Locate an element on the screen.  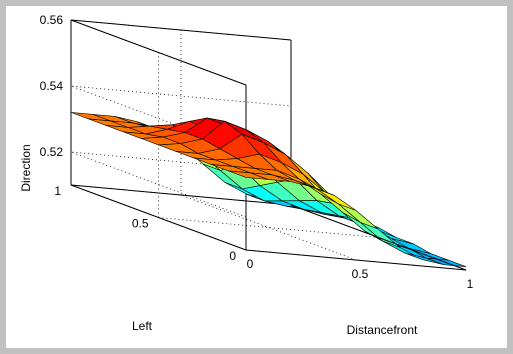
z-axis-label: Direction is located at coordinates (26, 167).